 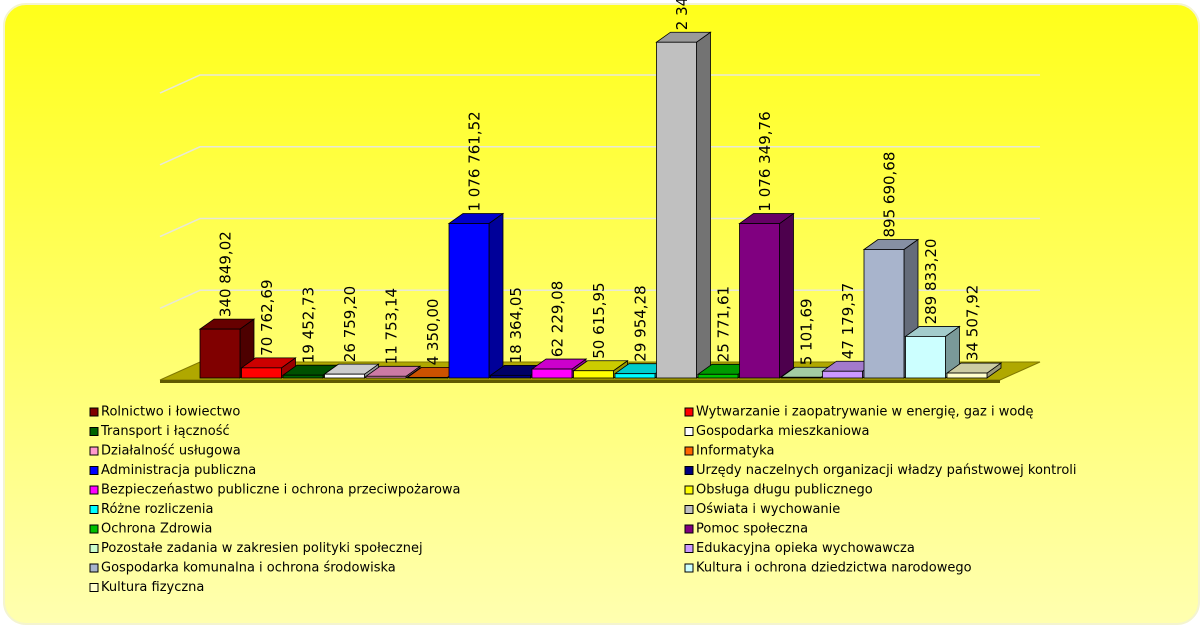 I want to click on legend-label: Informatyka, so click(x=735, y=451).